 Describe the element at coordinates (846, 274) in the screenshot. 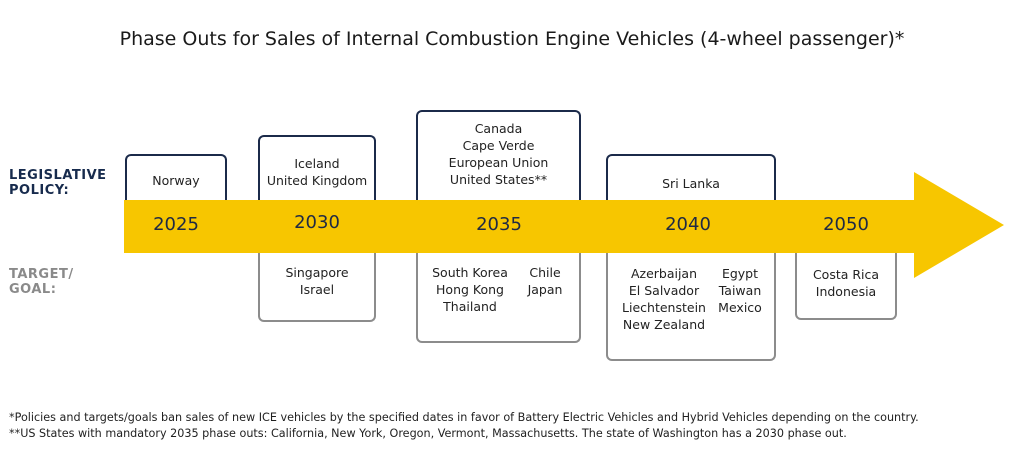

I see `country-name: Costa Rica` at that location.